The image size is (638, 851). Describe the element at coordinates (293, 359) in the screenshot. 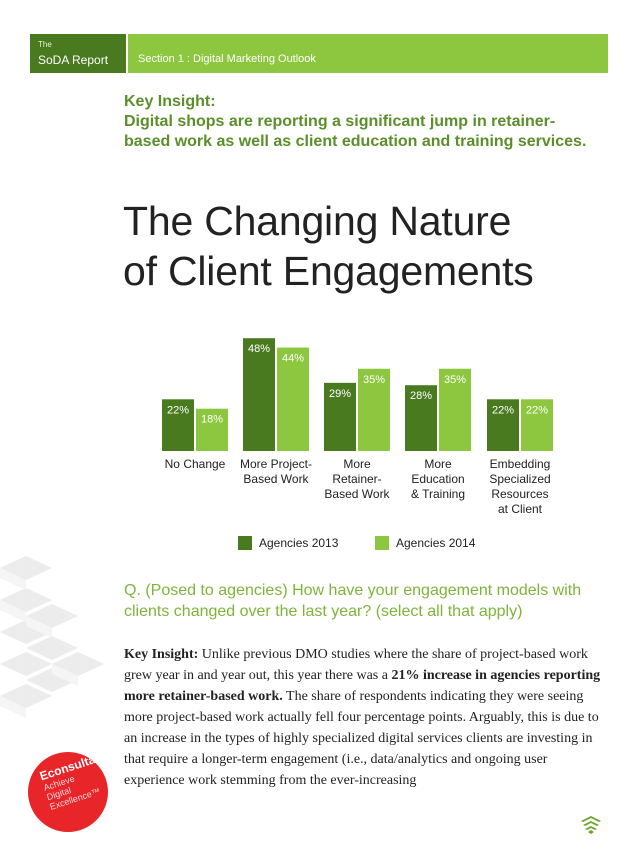

I see `bar-label-2014-2: 44%` at that location.